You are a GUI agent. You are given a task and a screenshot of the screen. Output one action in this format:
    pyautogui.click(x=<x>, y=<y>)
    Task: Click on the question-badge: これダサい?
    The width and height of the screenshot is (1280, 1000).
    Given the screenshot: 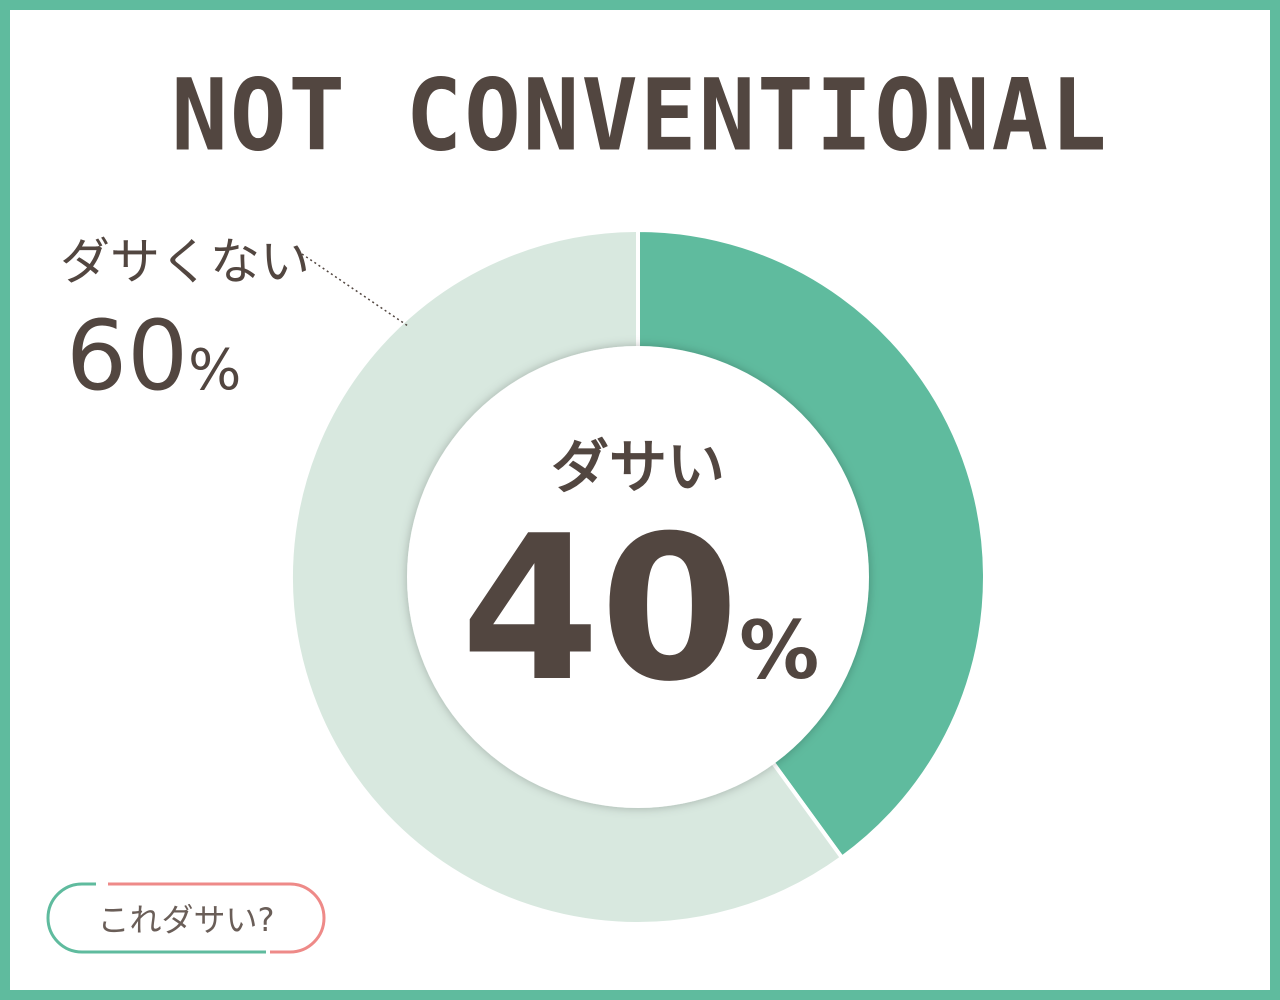 What is the action you would take?
    pyautogui.click(x=186, y=918)
    